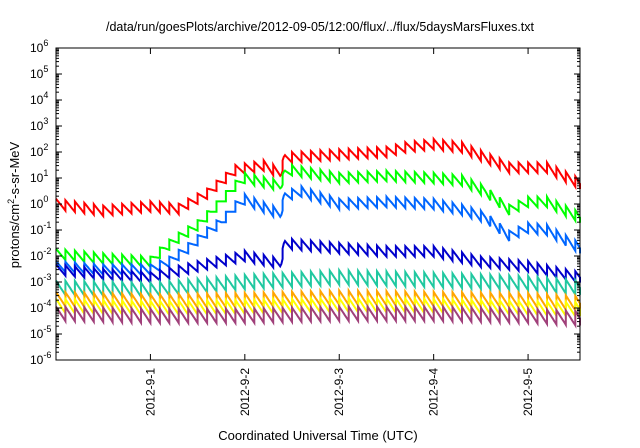 Image resolution: width=640 pixels, height=448 pixels. I want to click on y-tick-label: 10⁰, so click(39, 202).